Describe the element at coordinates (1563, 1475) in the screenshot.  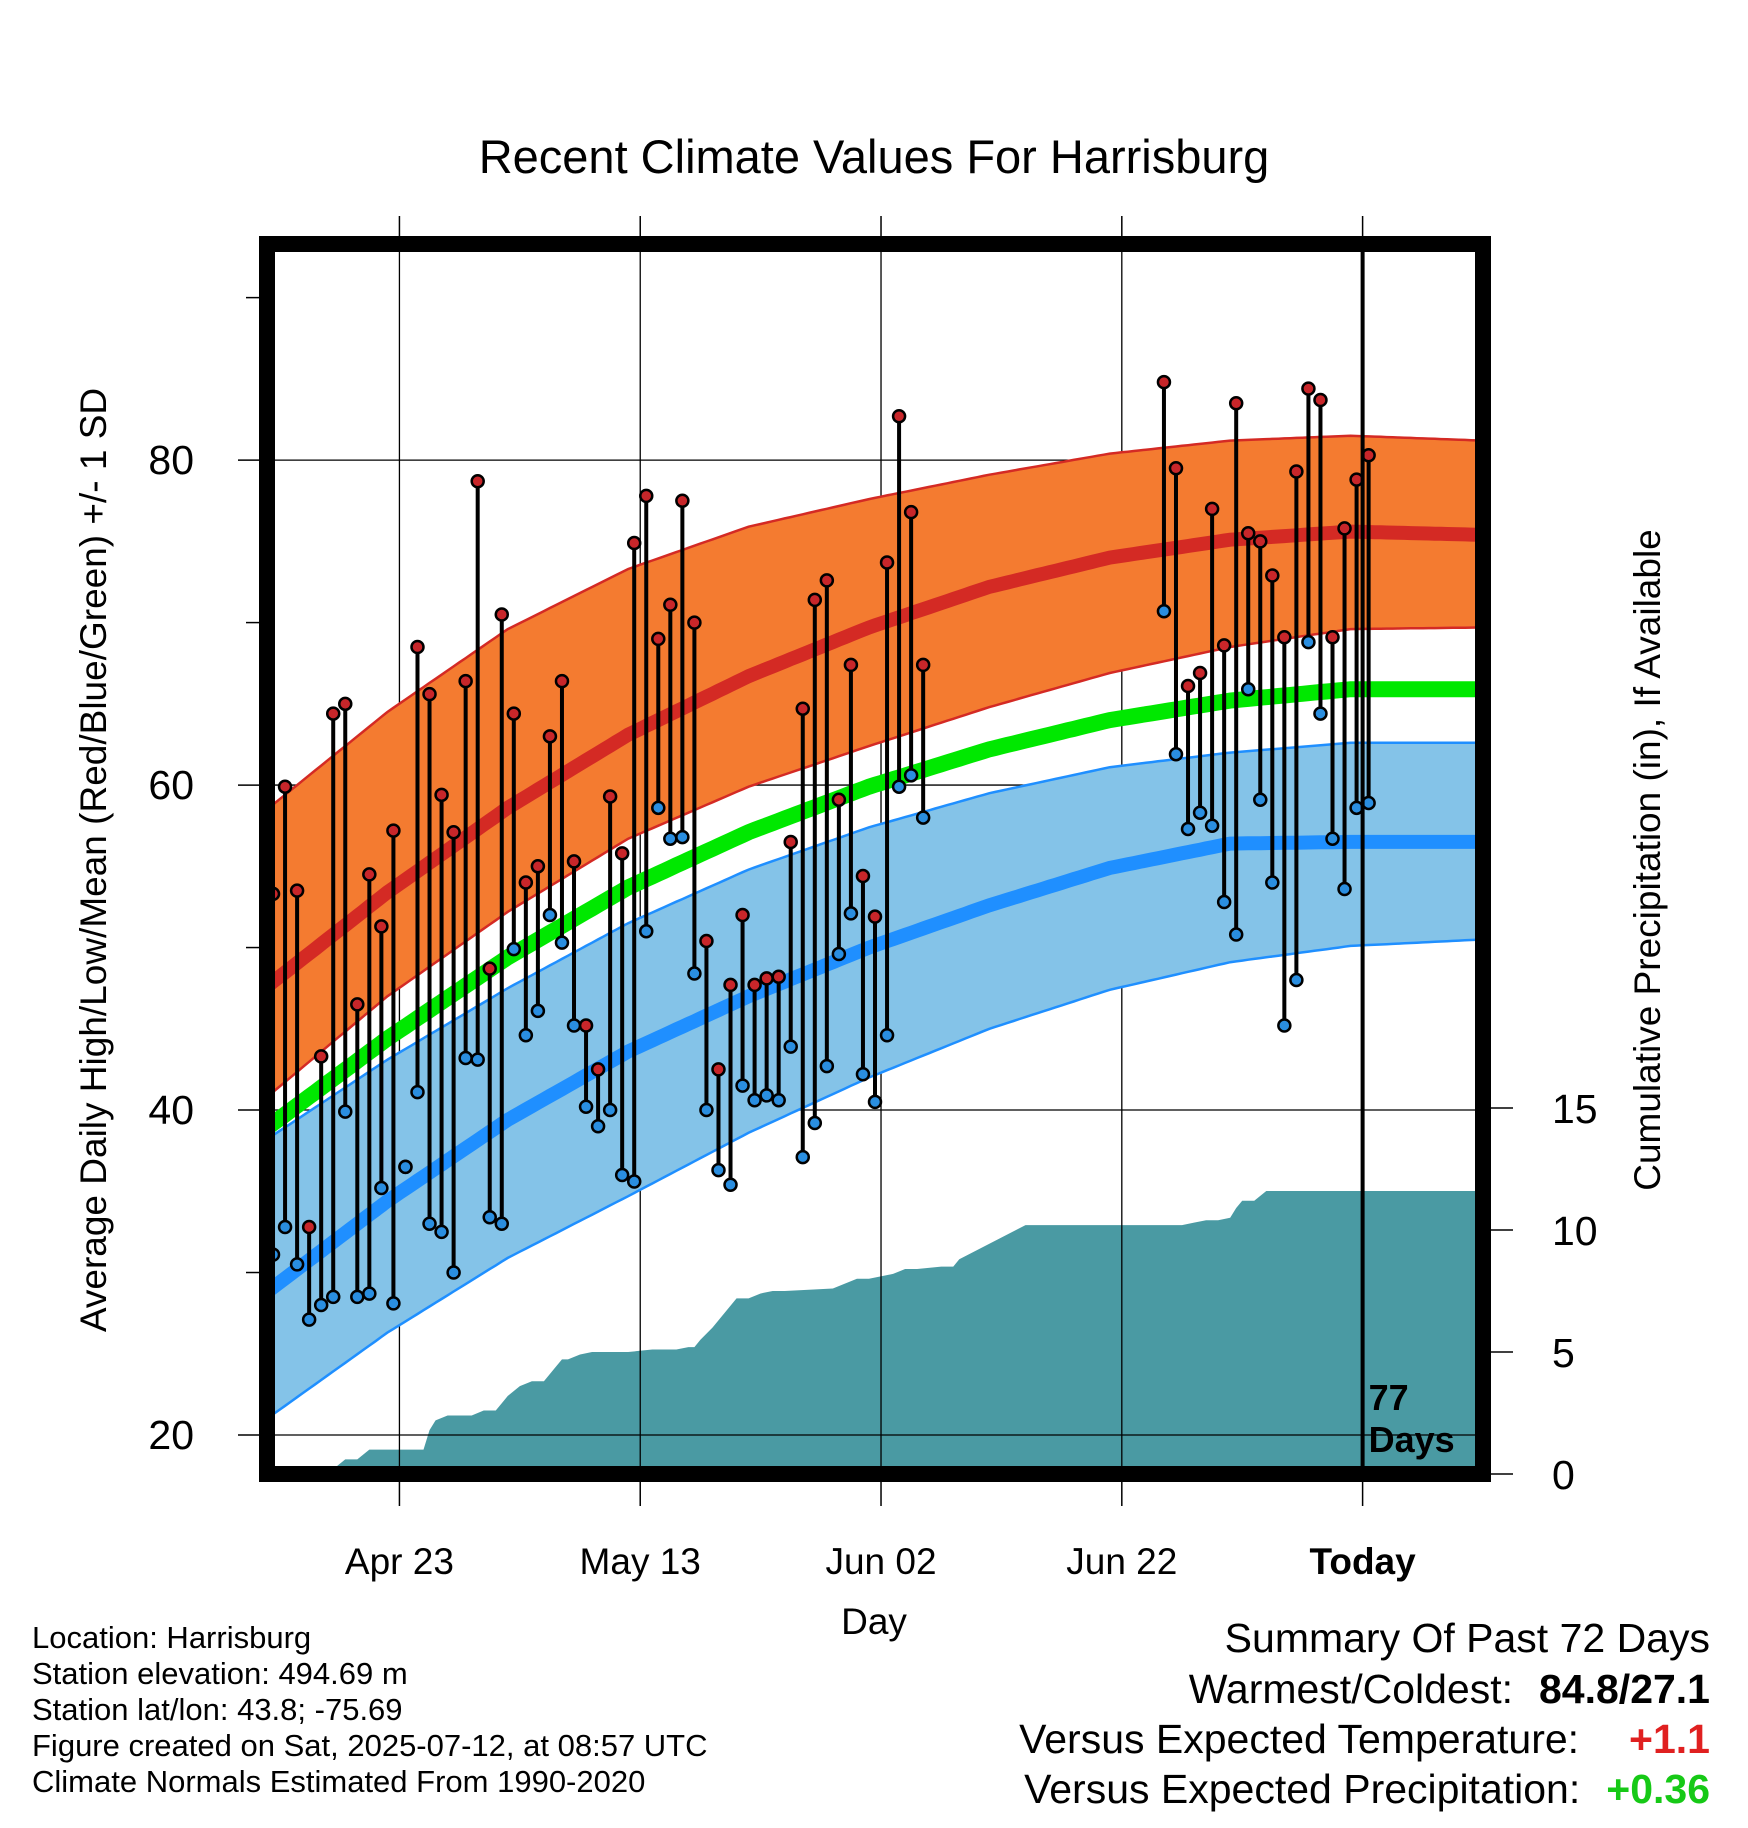
I see `right-tick-label: 0` at that location.